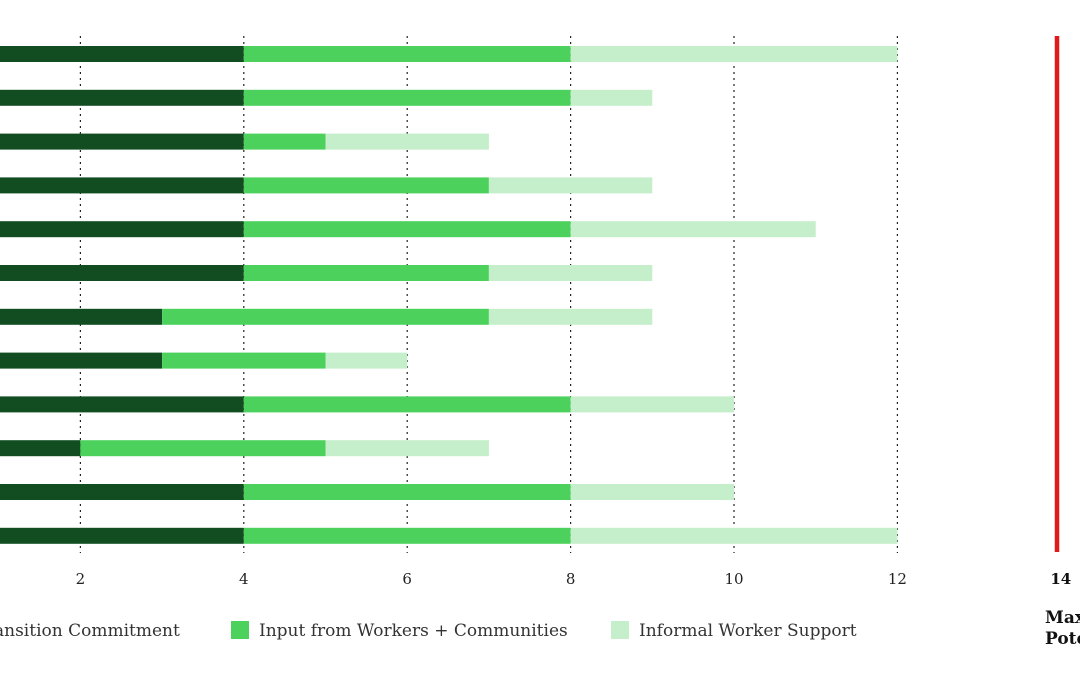  Describe the element at coordinates (244, 579) in the screenshot. I see `x-tick-label-4: 4` at that location.